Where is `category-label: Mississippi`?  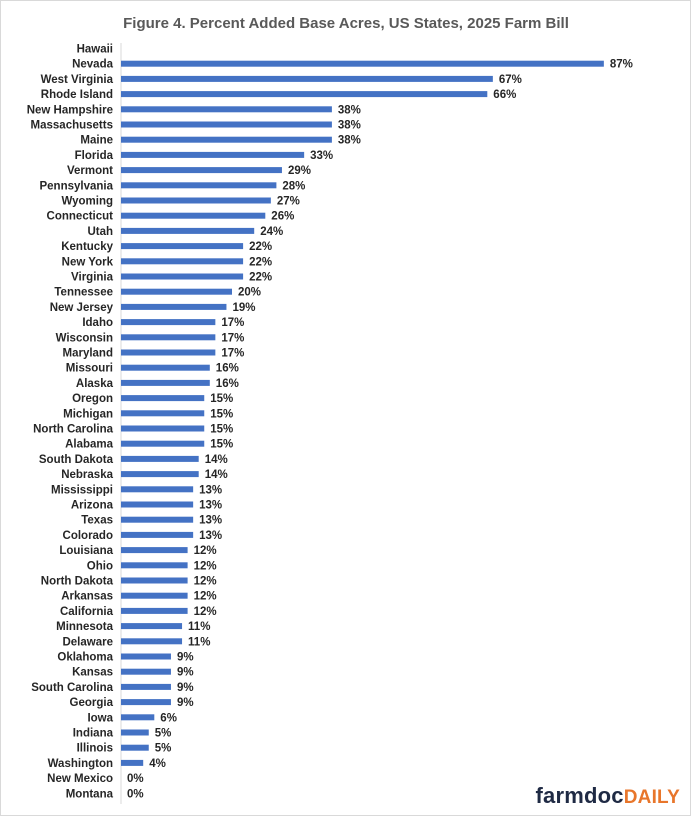
category-label: Mississippi is located at coordinates (82, 490).